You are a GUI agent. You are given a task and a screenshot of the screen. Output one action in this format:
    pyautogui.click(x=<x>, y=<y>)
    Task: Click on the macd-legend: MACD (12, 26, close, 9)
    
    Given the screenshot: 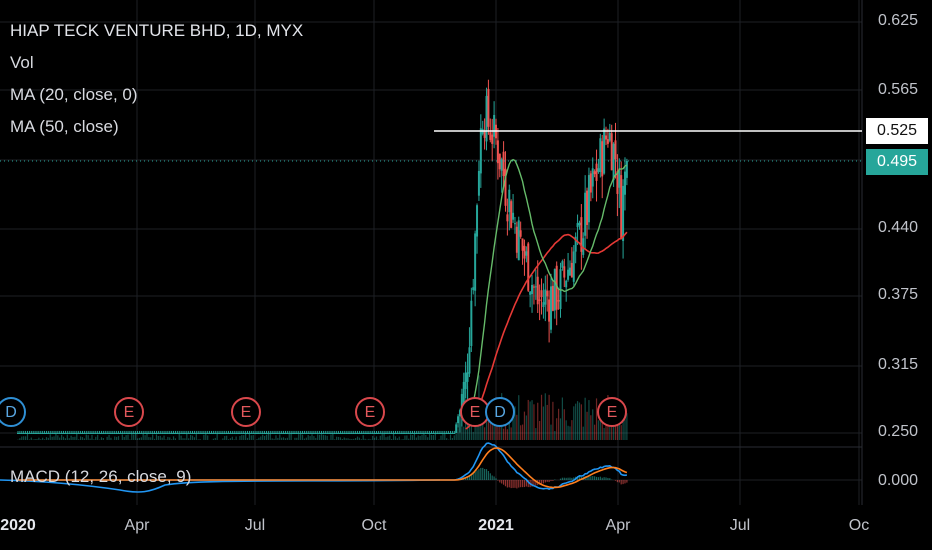 What is the action you would take?
    pyautogui.click(x=101, y=476)
    